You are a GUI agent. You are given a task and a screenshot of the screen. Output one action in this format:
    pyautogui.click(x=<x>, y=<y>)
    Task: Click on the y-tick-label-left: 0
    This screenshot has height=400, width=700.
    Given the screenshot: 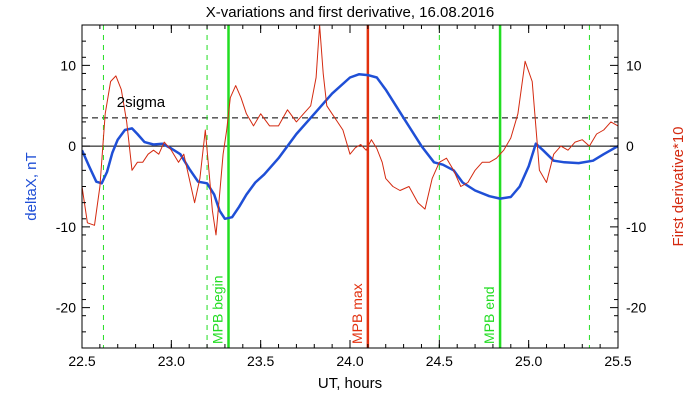 What is the action you would take?
    pyautogui.click(x=72, y=146)
    